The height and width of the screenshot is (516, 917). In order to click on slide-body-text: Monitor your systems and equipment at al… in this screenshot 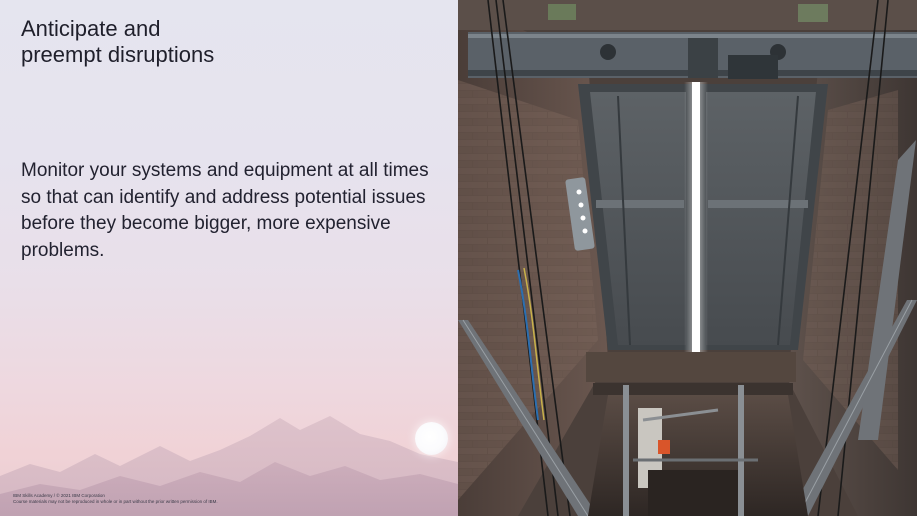, I will do `click(225, 210)`.